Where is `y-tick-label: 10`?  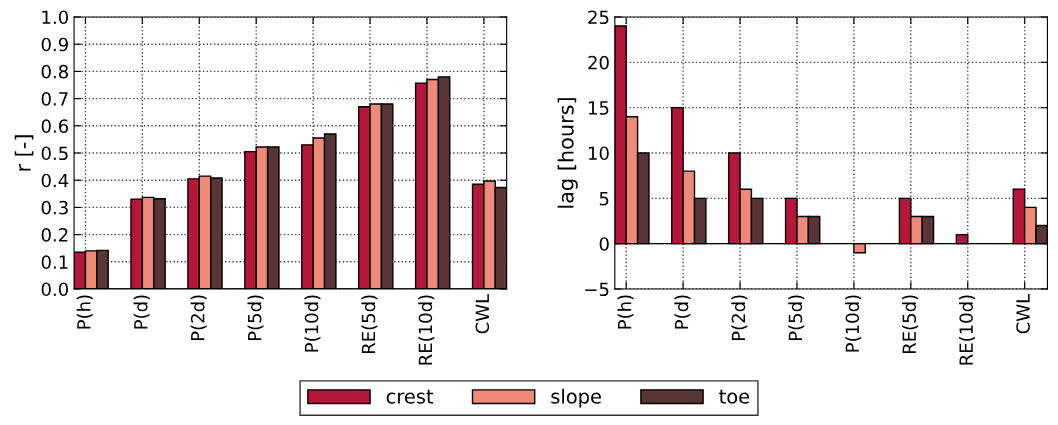 y-tick-label: 10 is located at coordinates (598, 153).